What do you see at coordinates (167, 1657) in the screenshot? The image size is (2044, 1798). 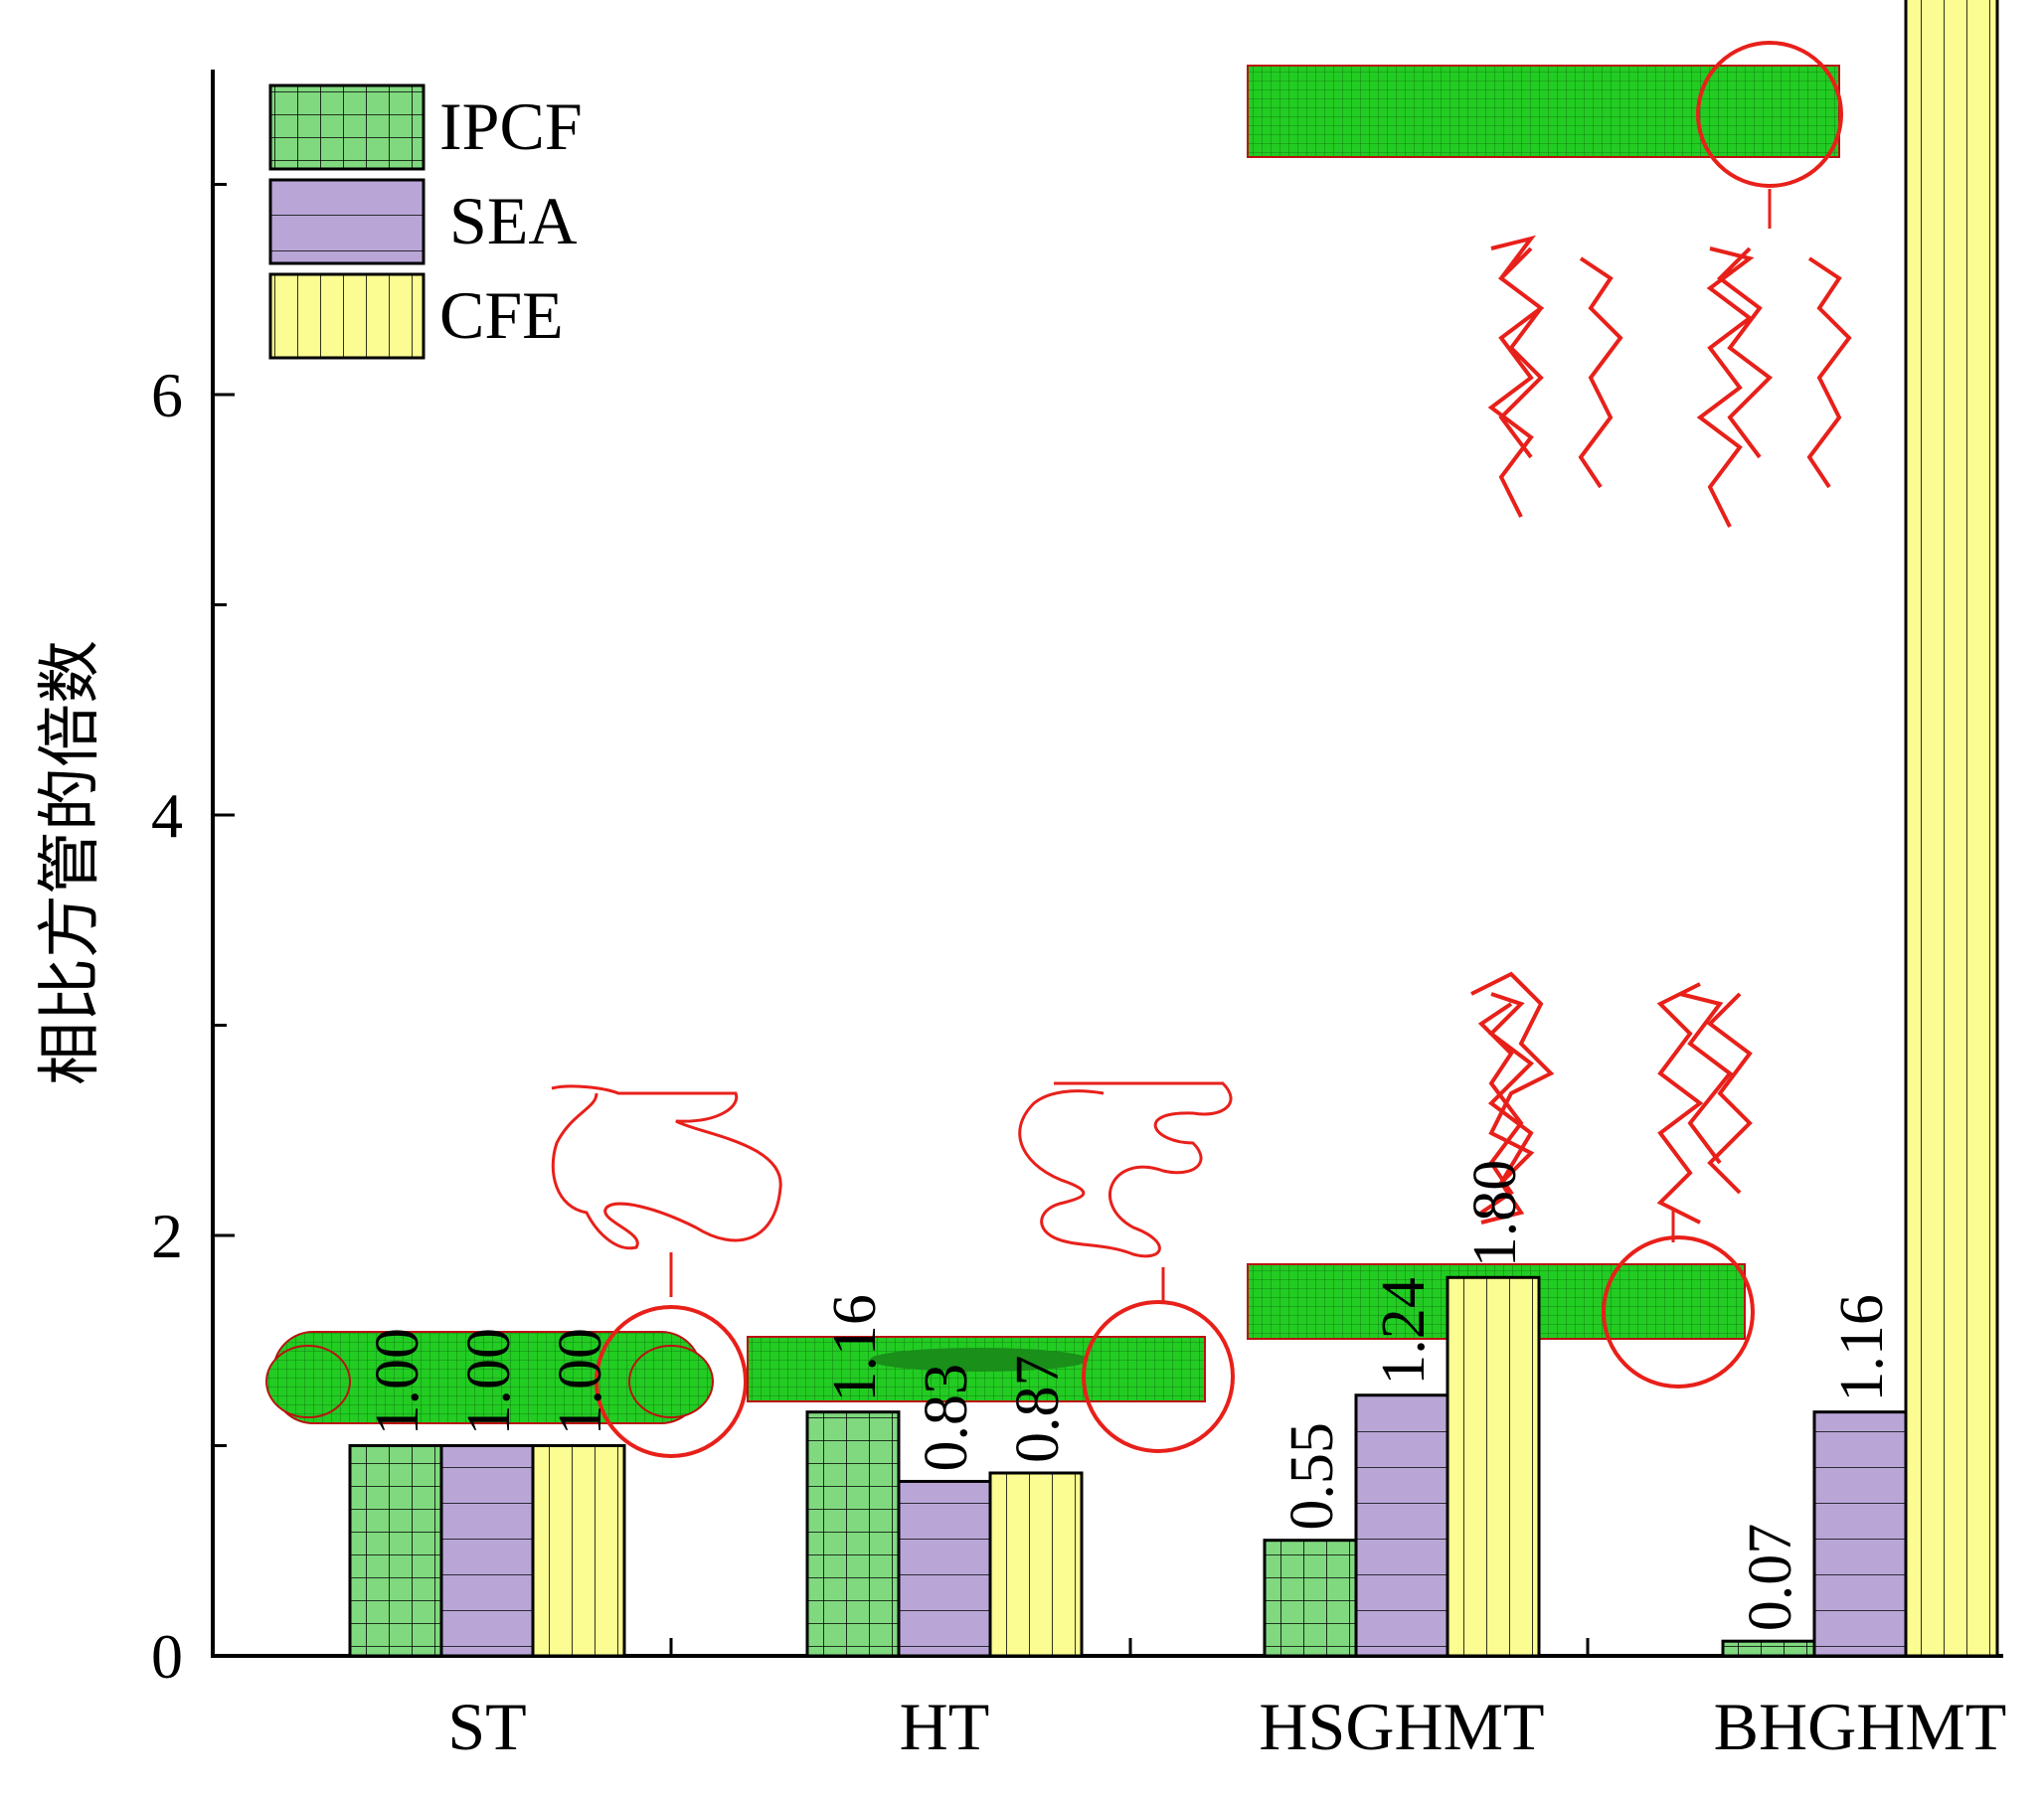 I see `y-tick-label: 0` at bounding box center [167, 1657].